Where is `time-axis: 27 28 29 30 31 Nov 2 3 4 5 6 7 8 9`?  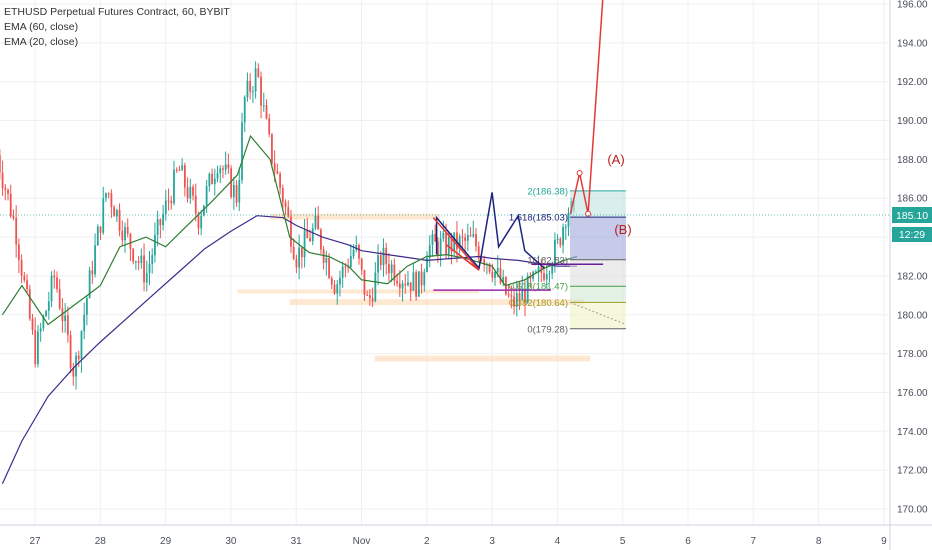 time-axis: 27 28 29 30 31 Nov 2 3 4 5 6 7 8 9 is located at coordinates (458, 541).